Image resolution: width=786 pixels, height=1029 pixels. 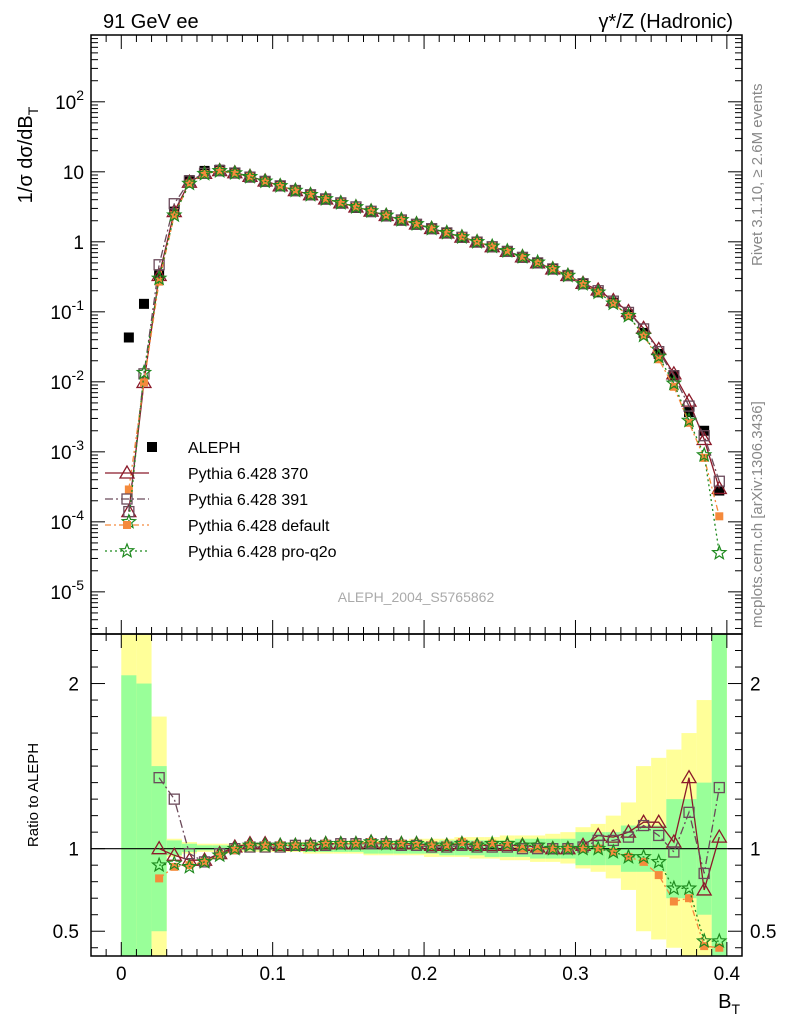 I want to click on x-axis-label: BT, so click(x=729, y=1004).